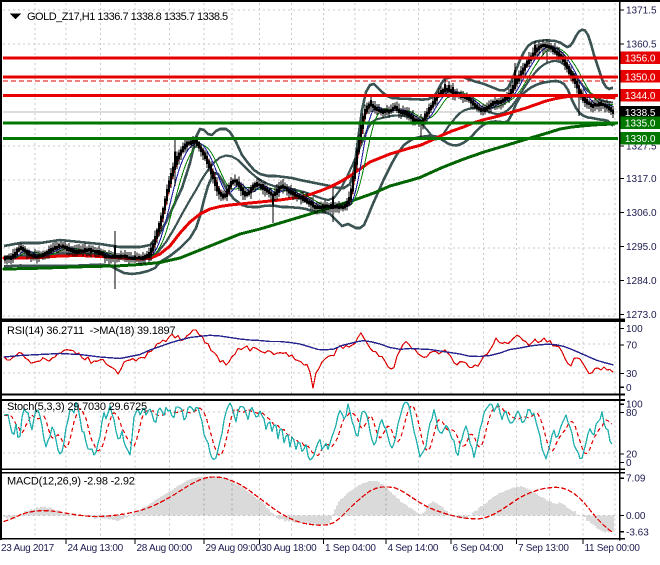 This screenshot has width=660, height=565. What do you see at coordinates (71, 482) in the screenshot?
I see `svg-text: MACD(12,26,9) -2.98 -2.92` at bounding box center [71, 482].